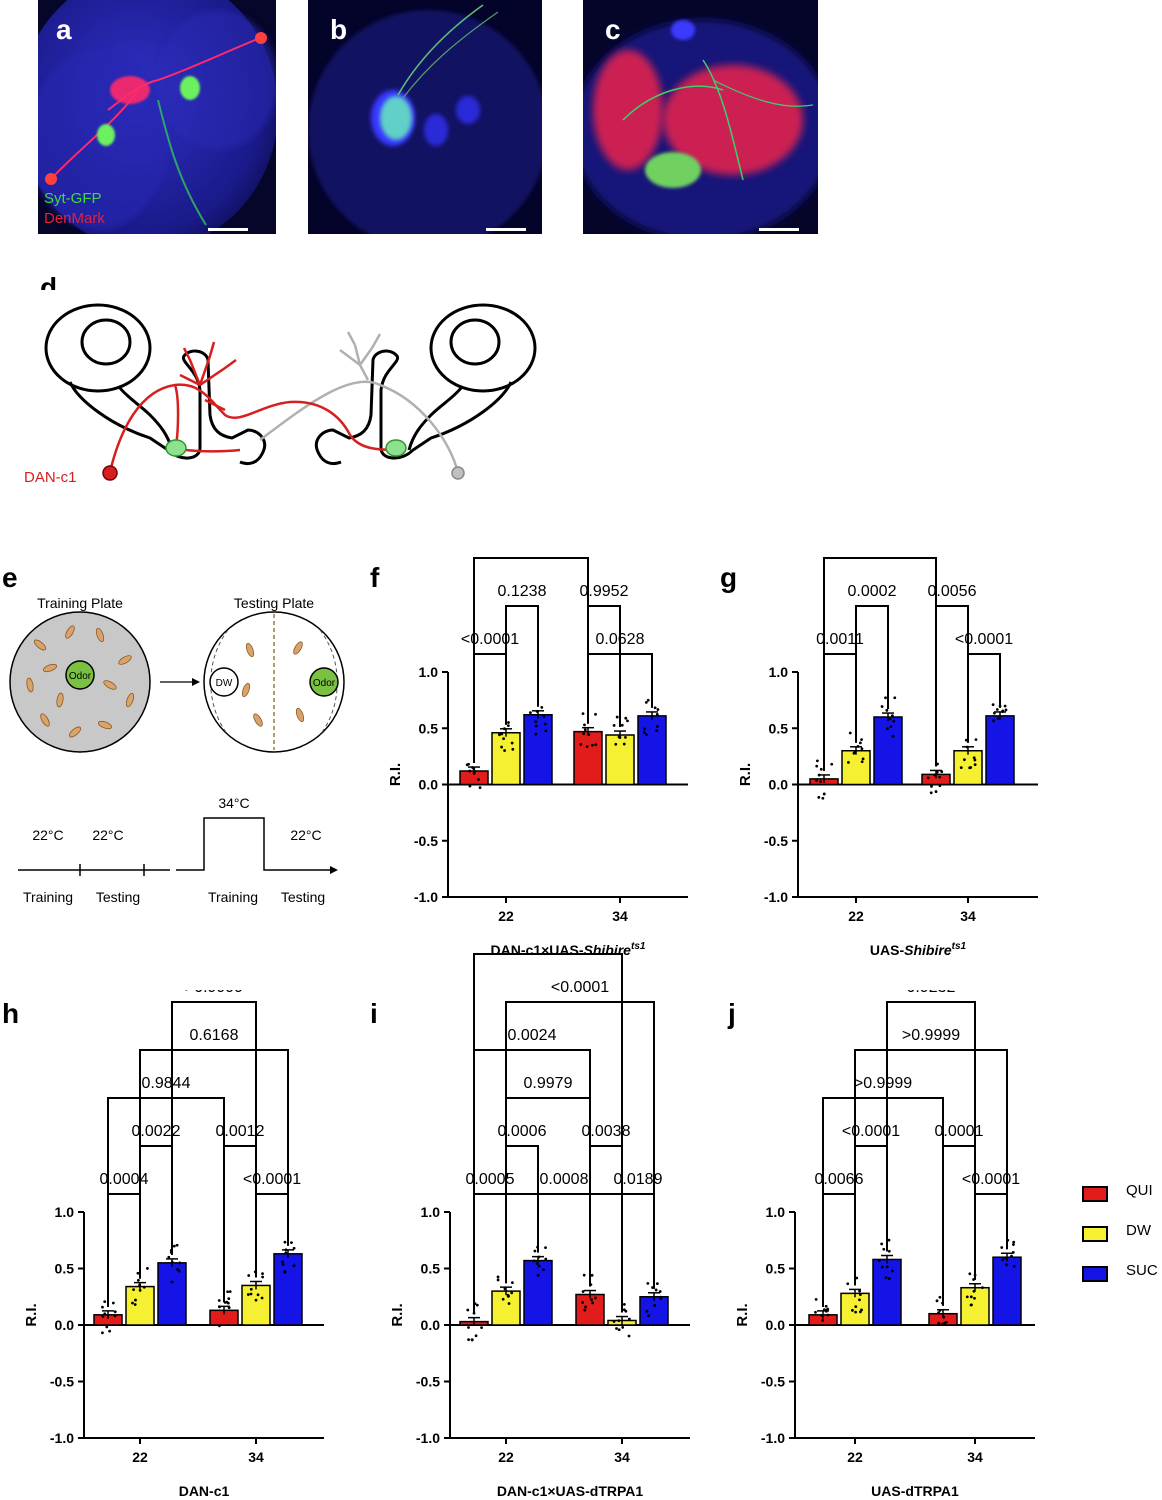 The width and height of the screenshot is (1162, 1500). I want to click on bar-suc, so click(1000, 750).